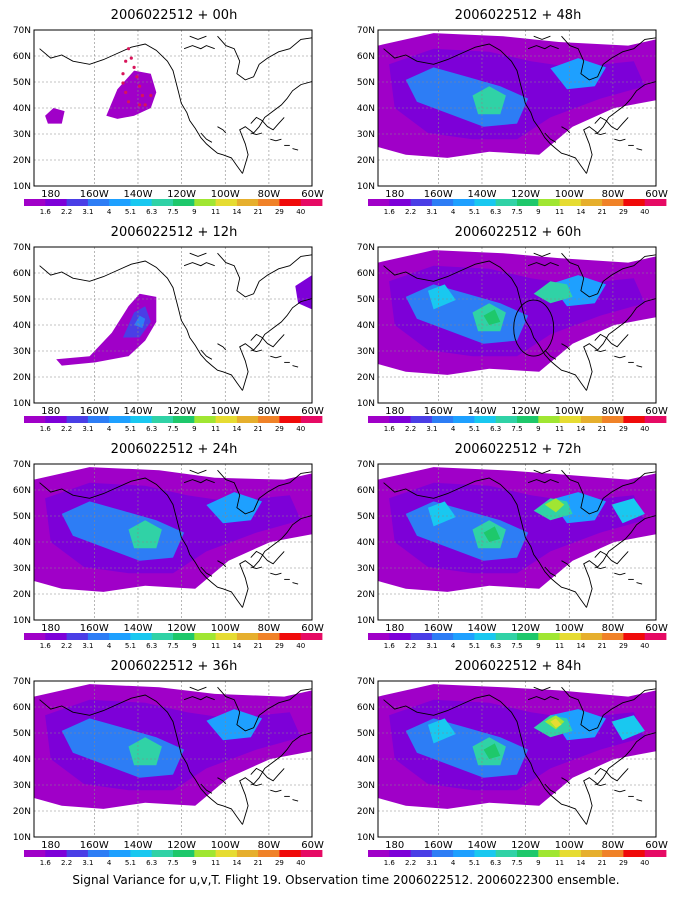 The image size is (692, 900). Describe the element at coordinates (482, 411) in the screenshot. I see `lon-label: 140W` at that location.